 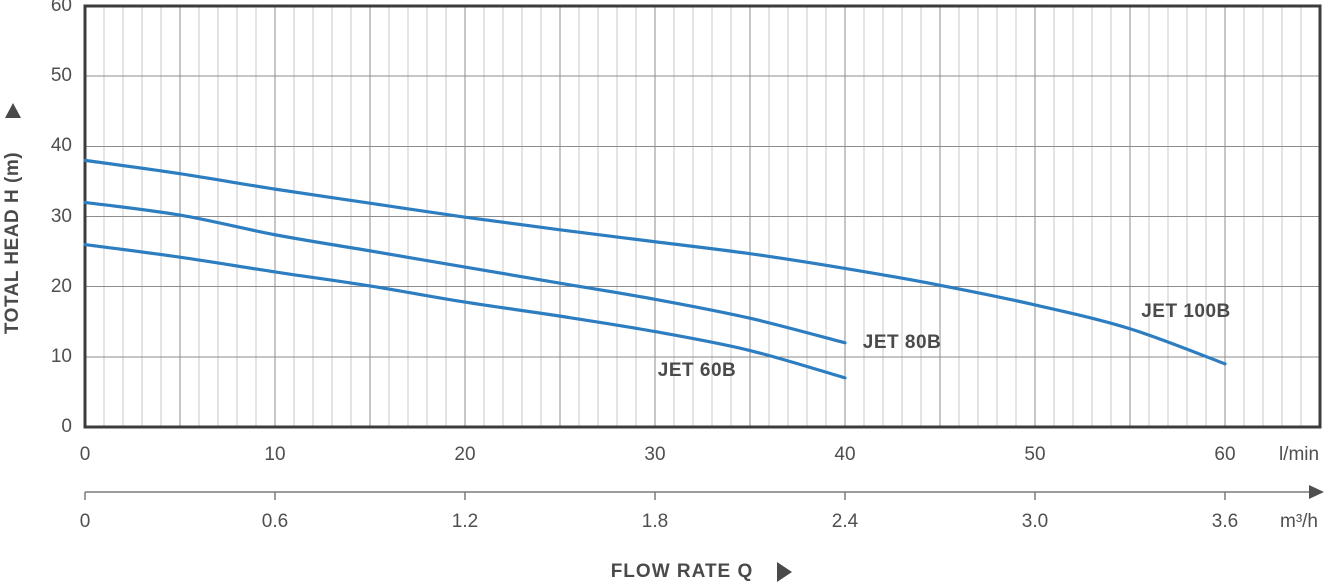 What do you see at coordinates (85, 521) in the screenshot?
I see `x-m3h-tick-label-0: 0` at bounding box center [85, 521].